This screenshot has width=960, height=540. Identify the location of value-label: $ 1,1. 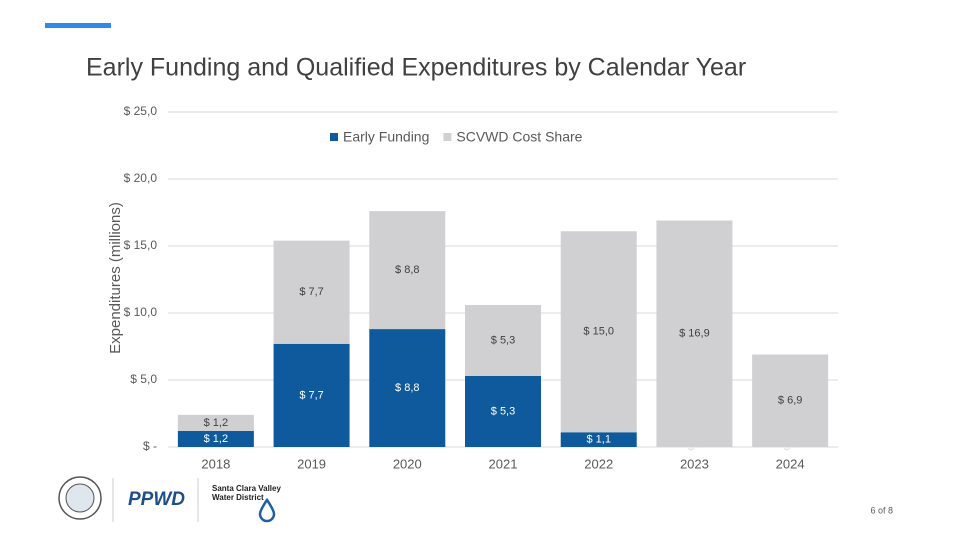
(598, 440).